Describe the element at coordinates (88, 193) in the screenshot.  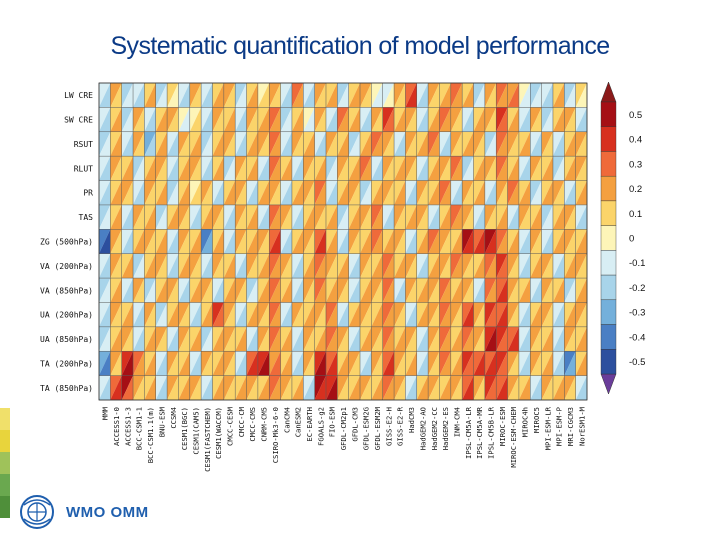
I see `row-label: PR` at that location.